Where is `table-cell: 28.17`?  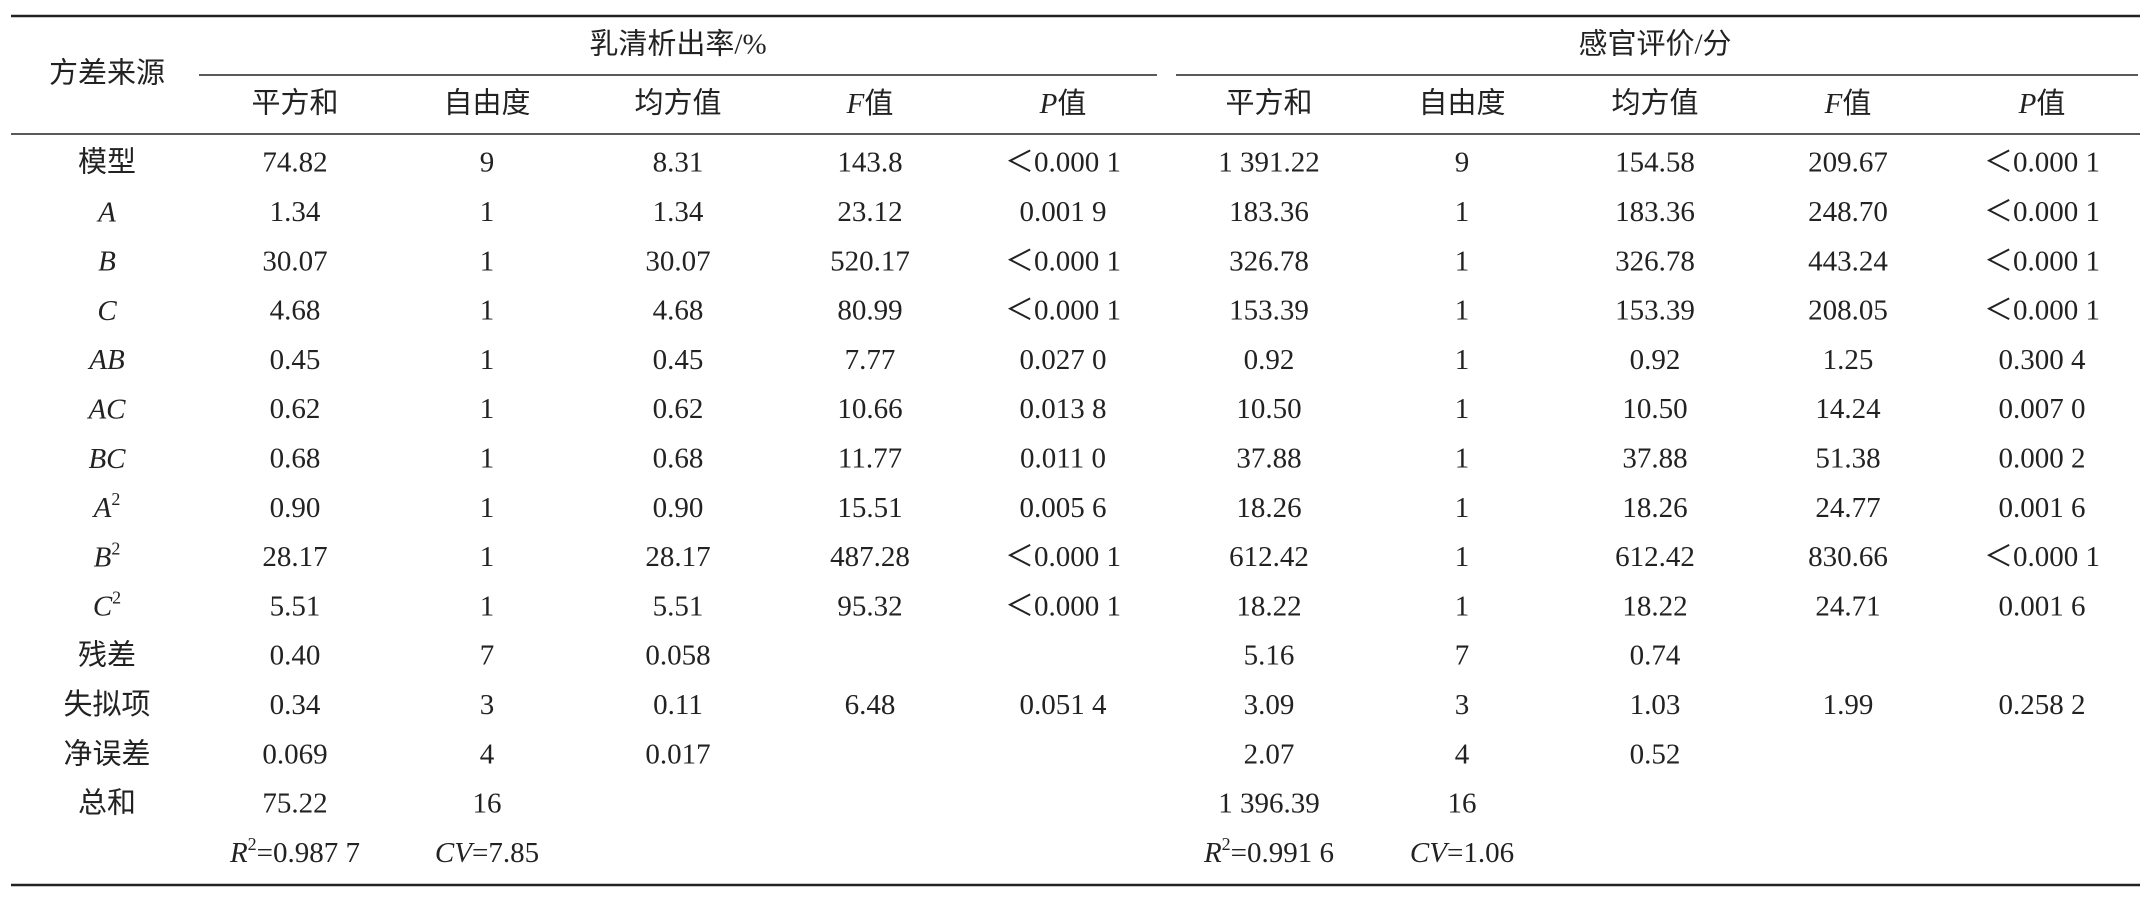
table-cell: 28.17 is located at coordinates (294, 557).